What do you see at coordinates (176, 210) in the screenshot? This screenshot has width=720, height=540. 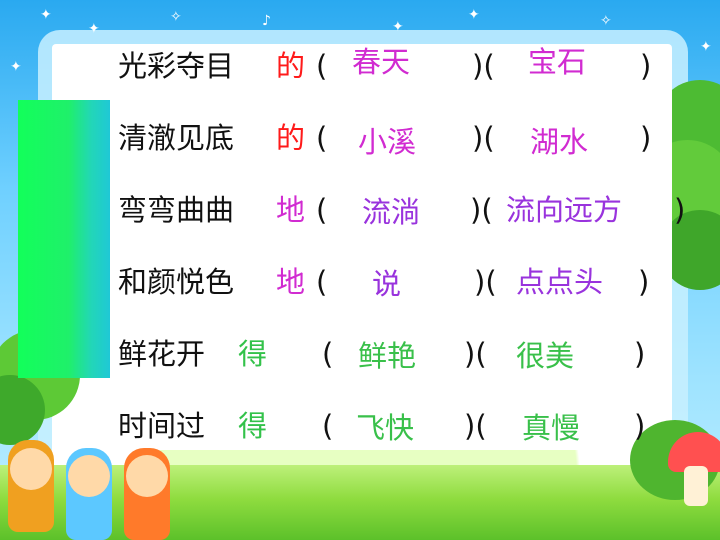 I see `phrase-text: 弯弯曲曲` at bounding box center [176, 210].